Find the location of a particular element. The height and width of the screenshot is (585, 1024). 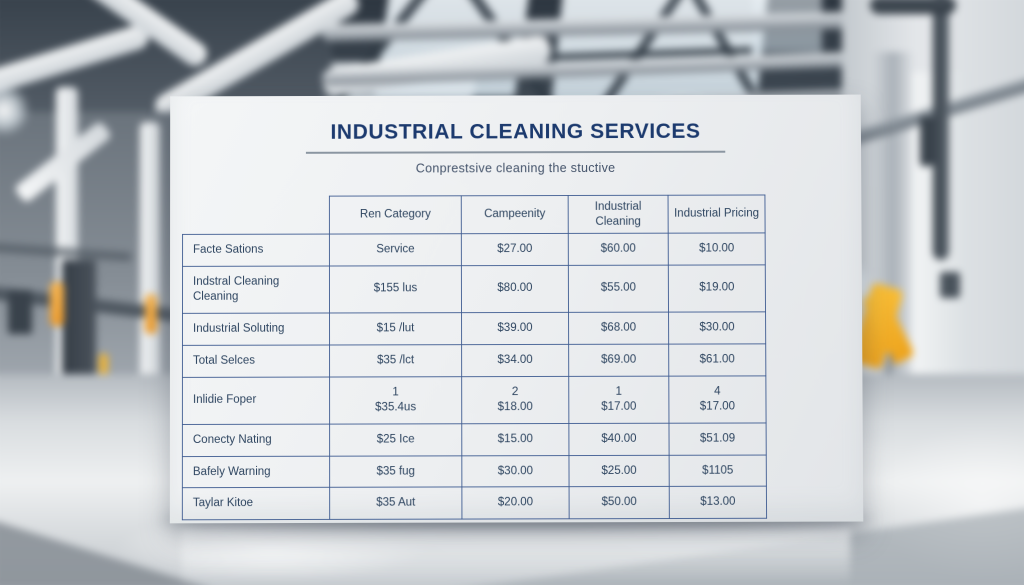

price-cell: $20.00 is located at coordinates (515, 503).